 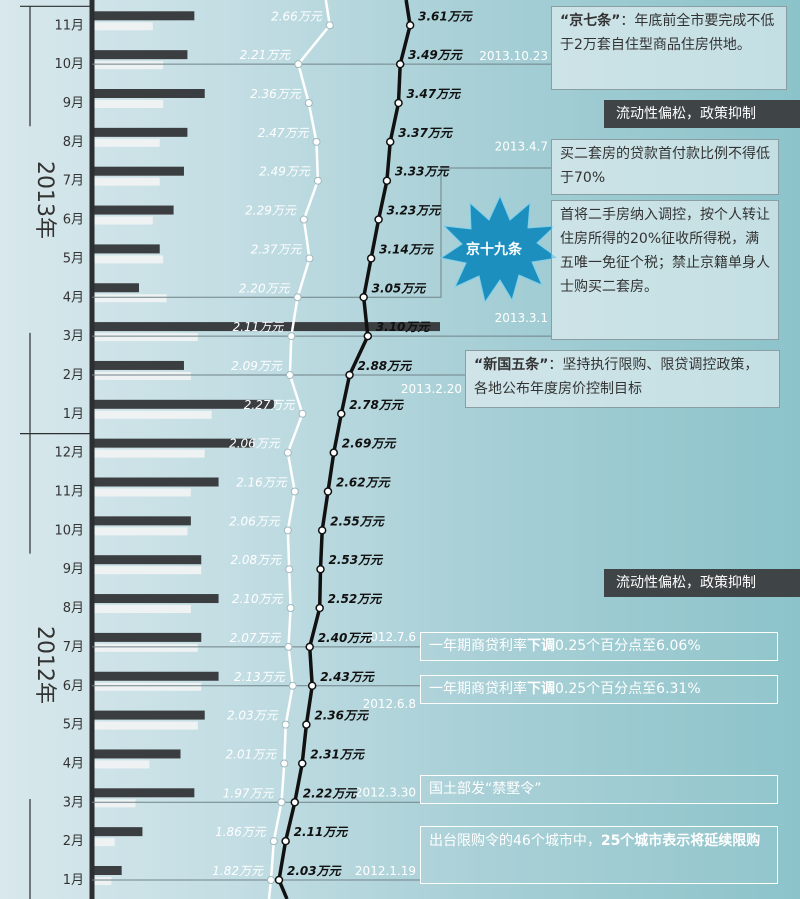 What do you see at coordinates (73, 802) in the screenshot?
I see `month-tick-label: 3月` at bounding box center [73, 802].